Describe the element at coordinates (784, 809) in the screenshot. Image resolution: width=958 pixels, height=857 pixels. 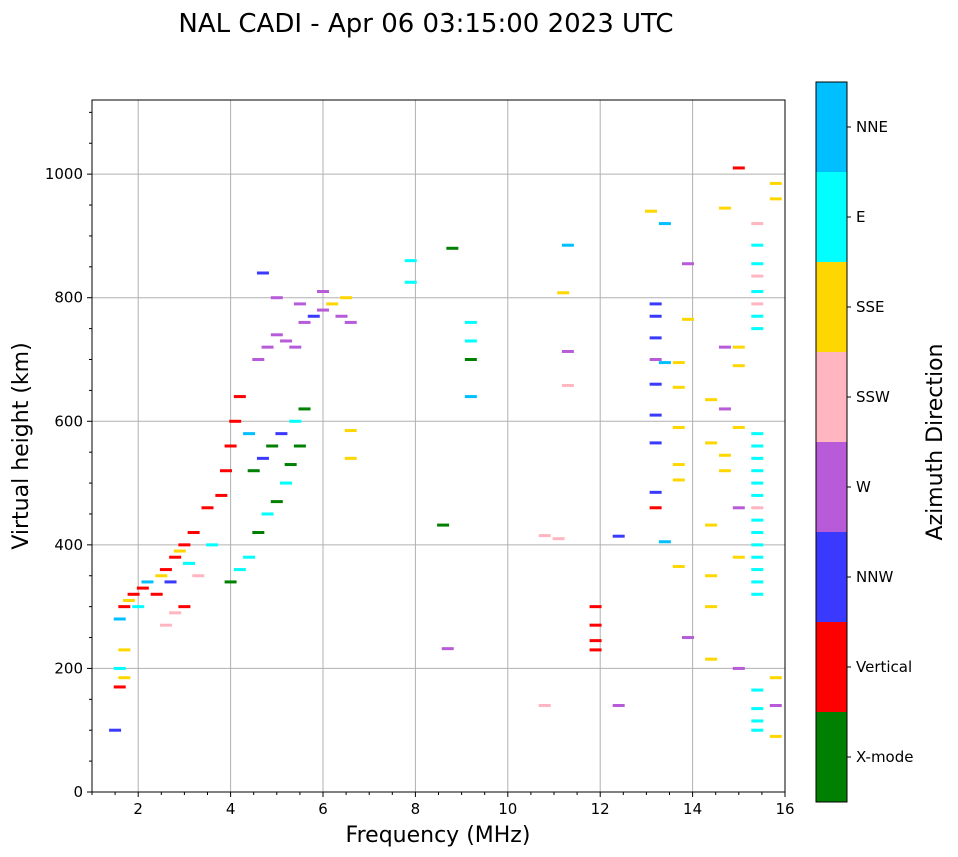
I see `x-tick-label: 16` at that location.